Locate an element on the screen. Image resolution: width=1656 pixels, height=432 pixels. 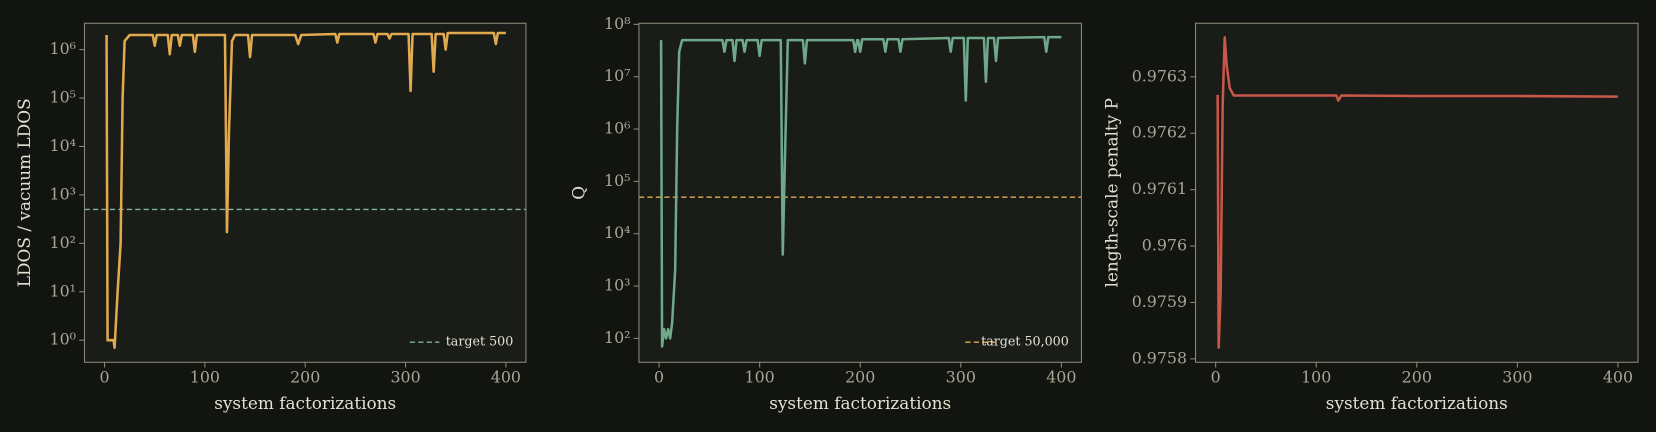
y-tick-label: 10¹ is located at coordinates (63, 290).